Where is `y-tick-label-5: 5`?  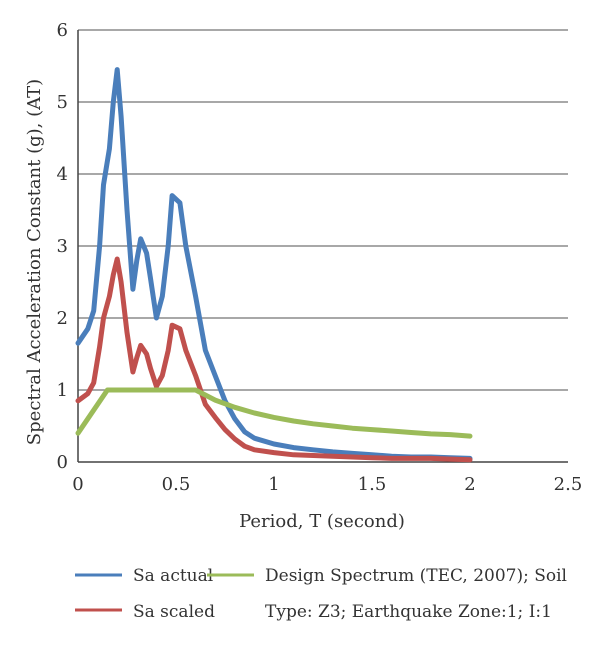
y-tick-label-5: 5 is located at coordinates (62, 102).